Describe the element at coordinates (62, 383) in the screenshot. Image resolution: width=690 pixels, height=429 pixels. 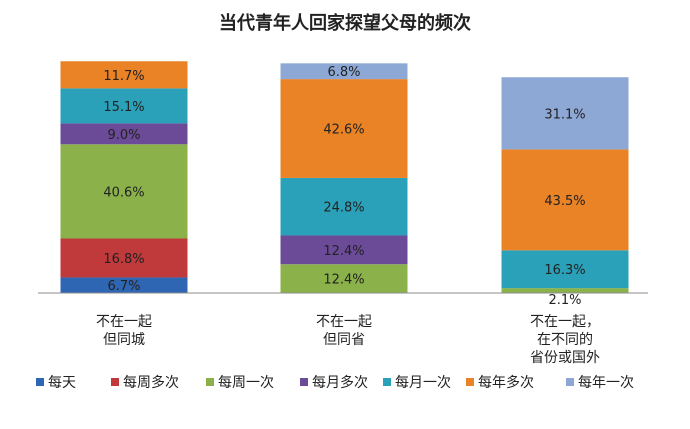
I see `legend-label: 每天` at that location.